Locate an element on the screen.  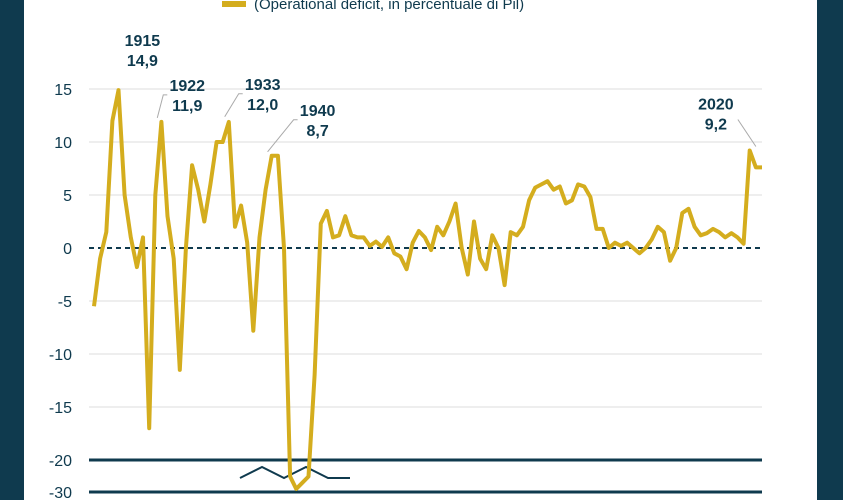
annotation-value: 14,9 is located at coordinates (142, 61).